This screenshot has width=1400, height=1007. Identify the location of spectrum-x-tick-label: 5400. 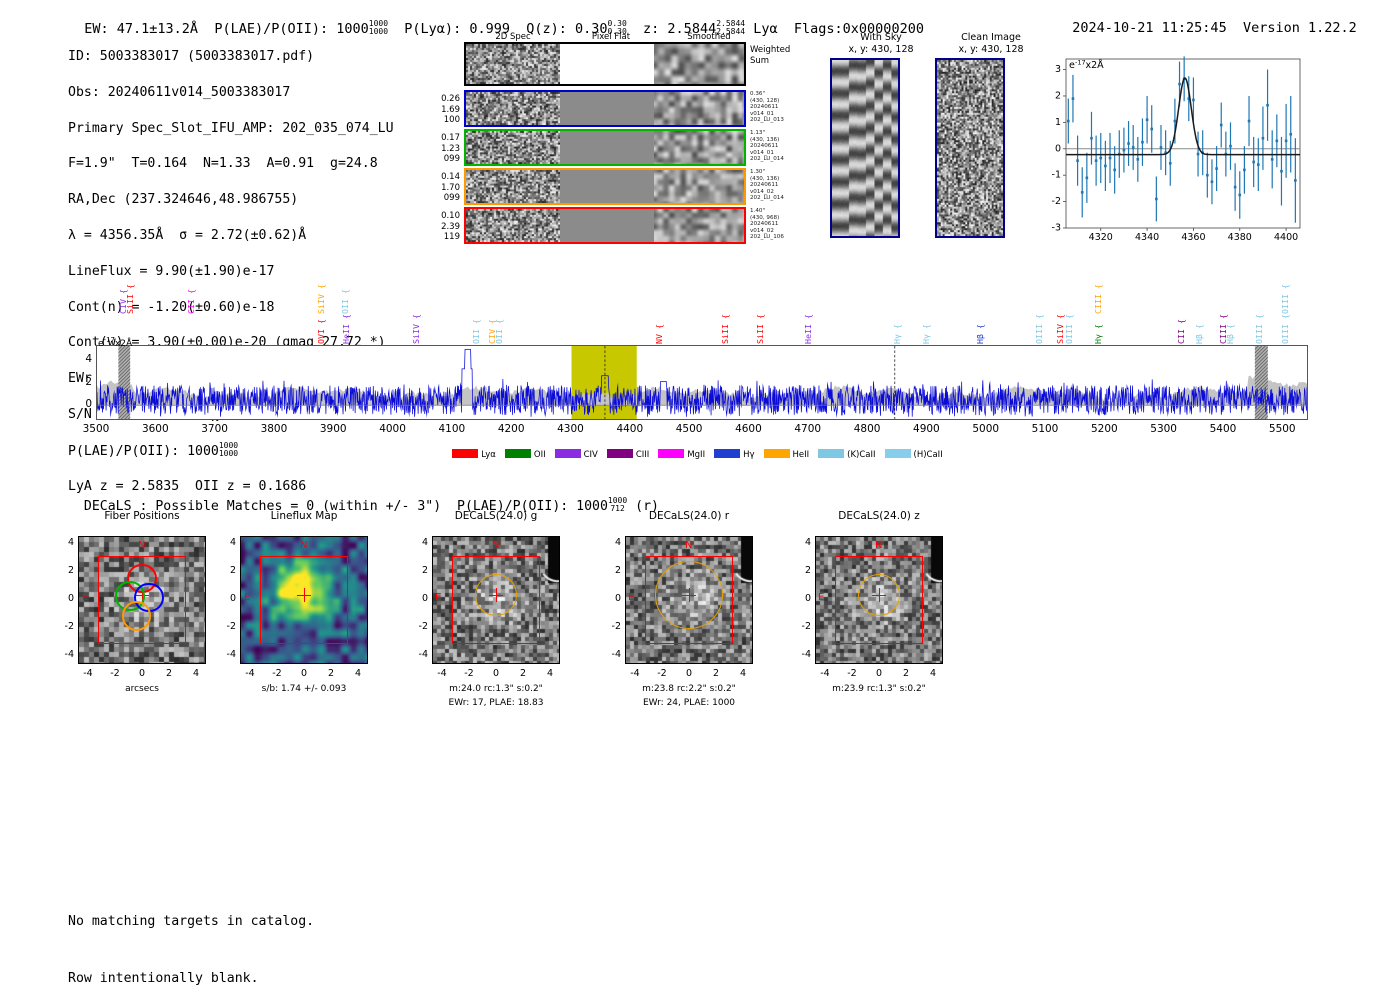
(1223, 429).